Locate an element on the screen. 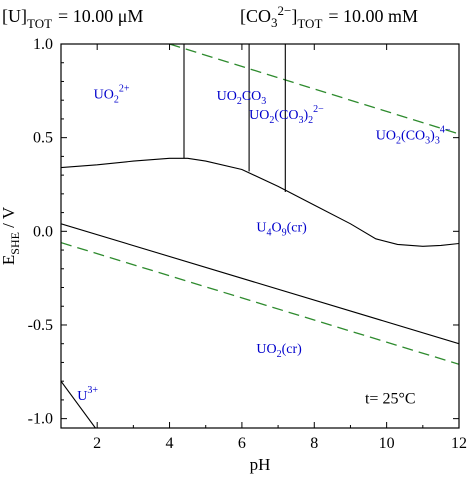  x-tick-label-2: 2 is located at coordinates (97, 443).